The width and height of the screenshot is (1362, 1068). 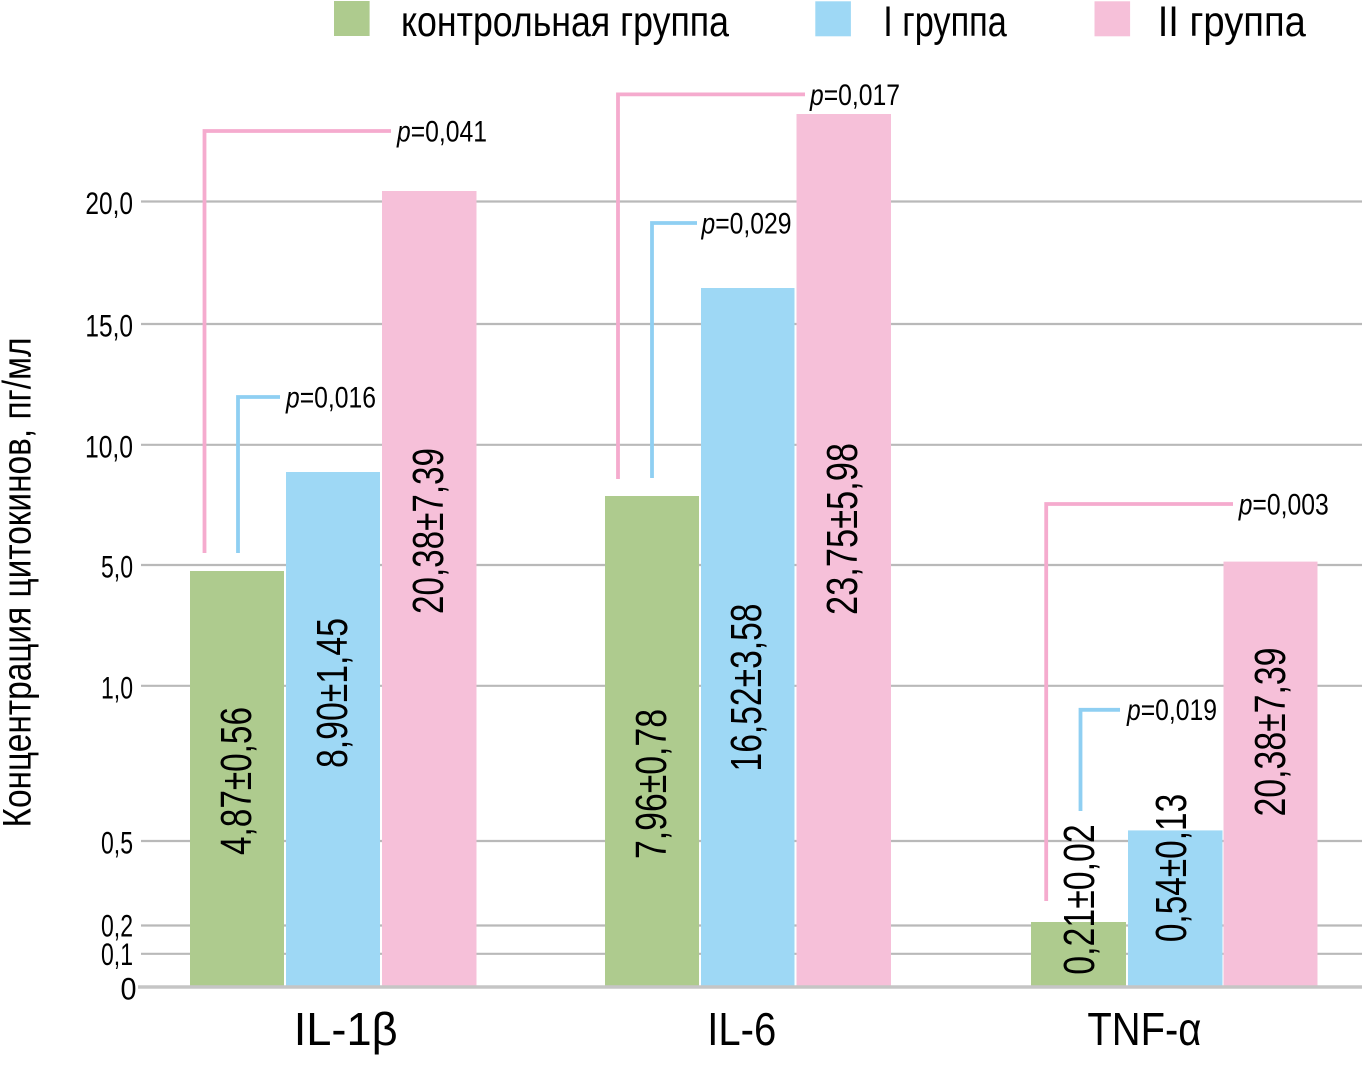 What do you see at coordinates (109, 326) in the screenshot?
I see `svg-text: 15,0` at bounding box center [109, 326].